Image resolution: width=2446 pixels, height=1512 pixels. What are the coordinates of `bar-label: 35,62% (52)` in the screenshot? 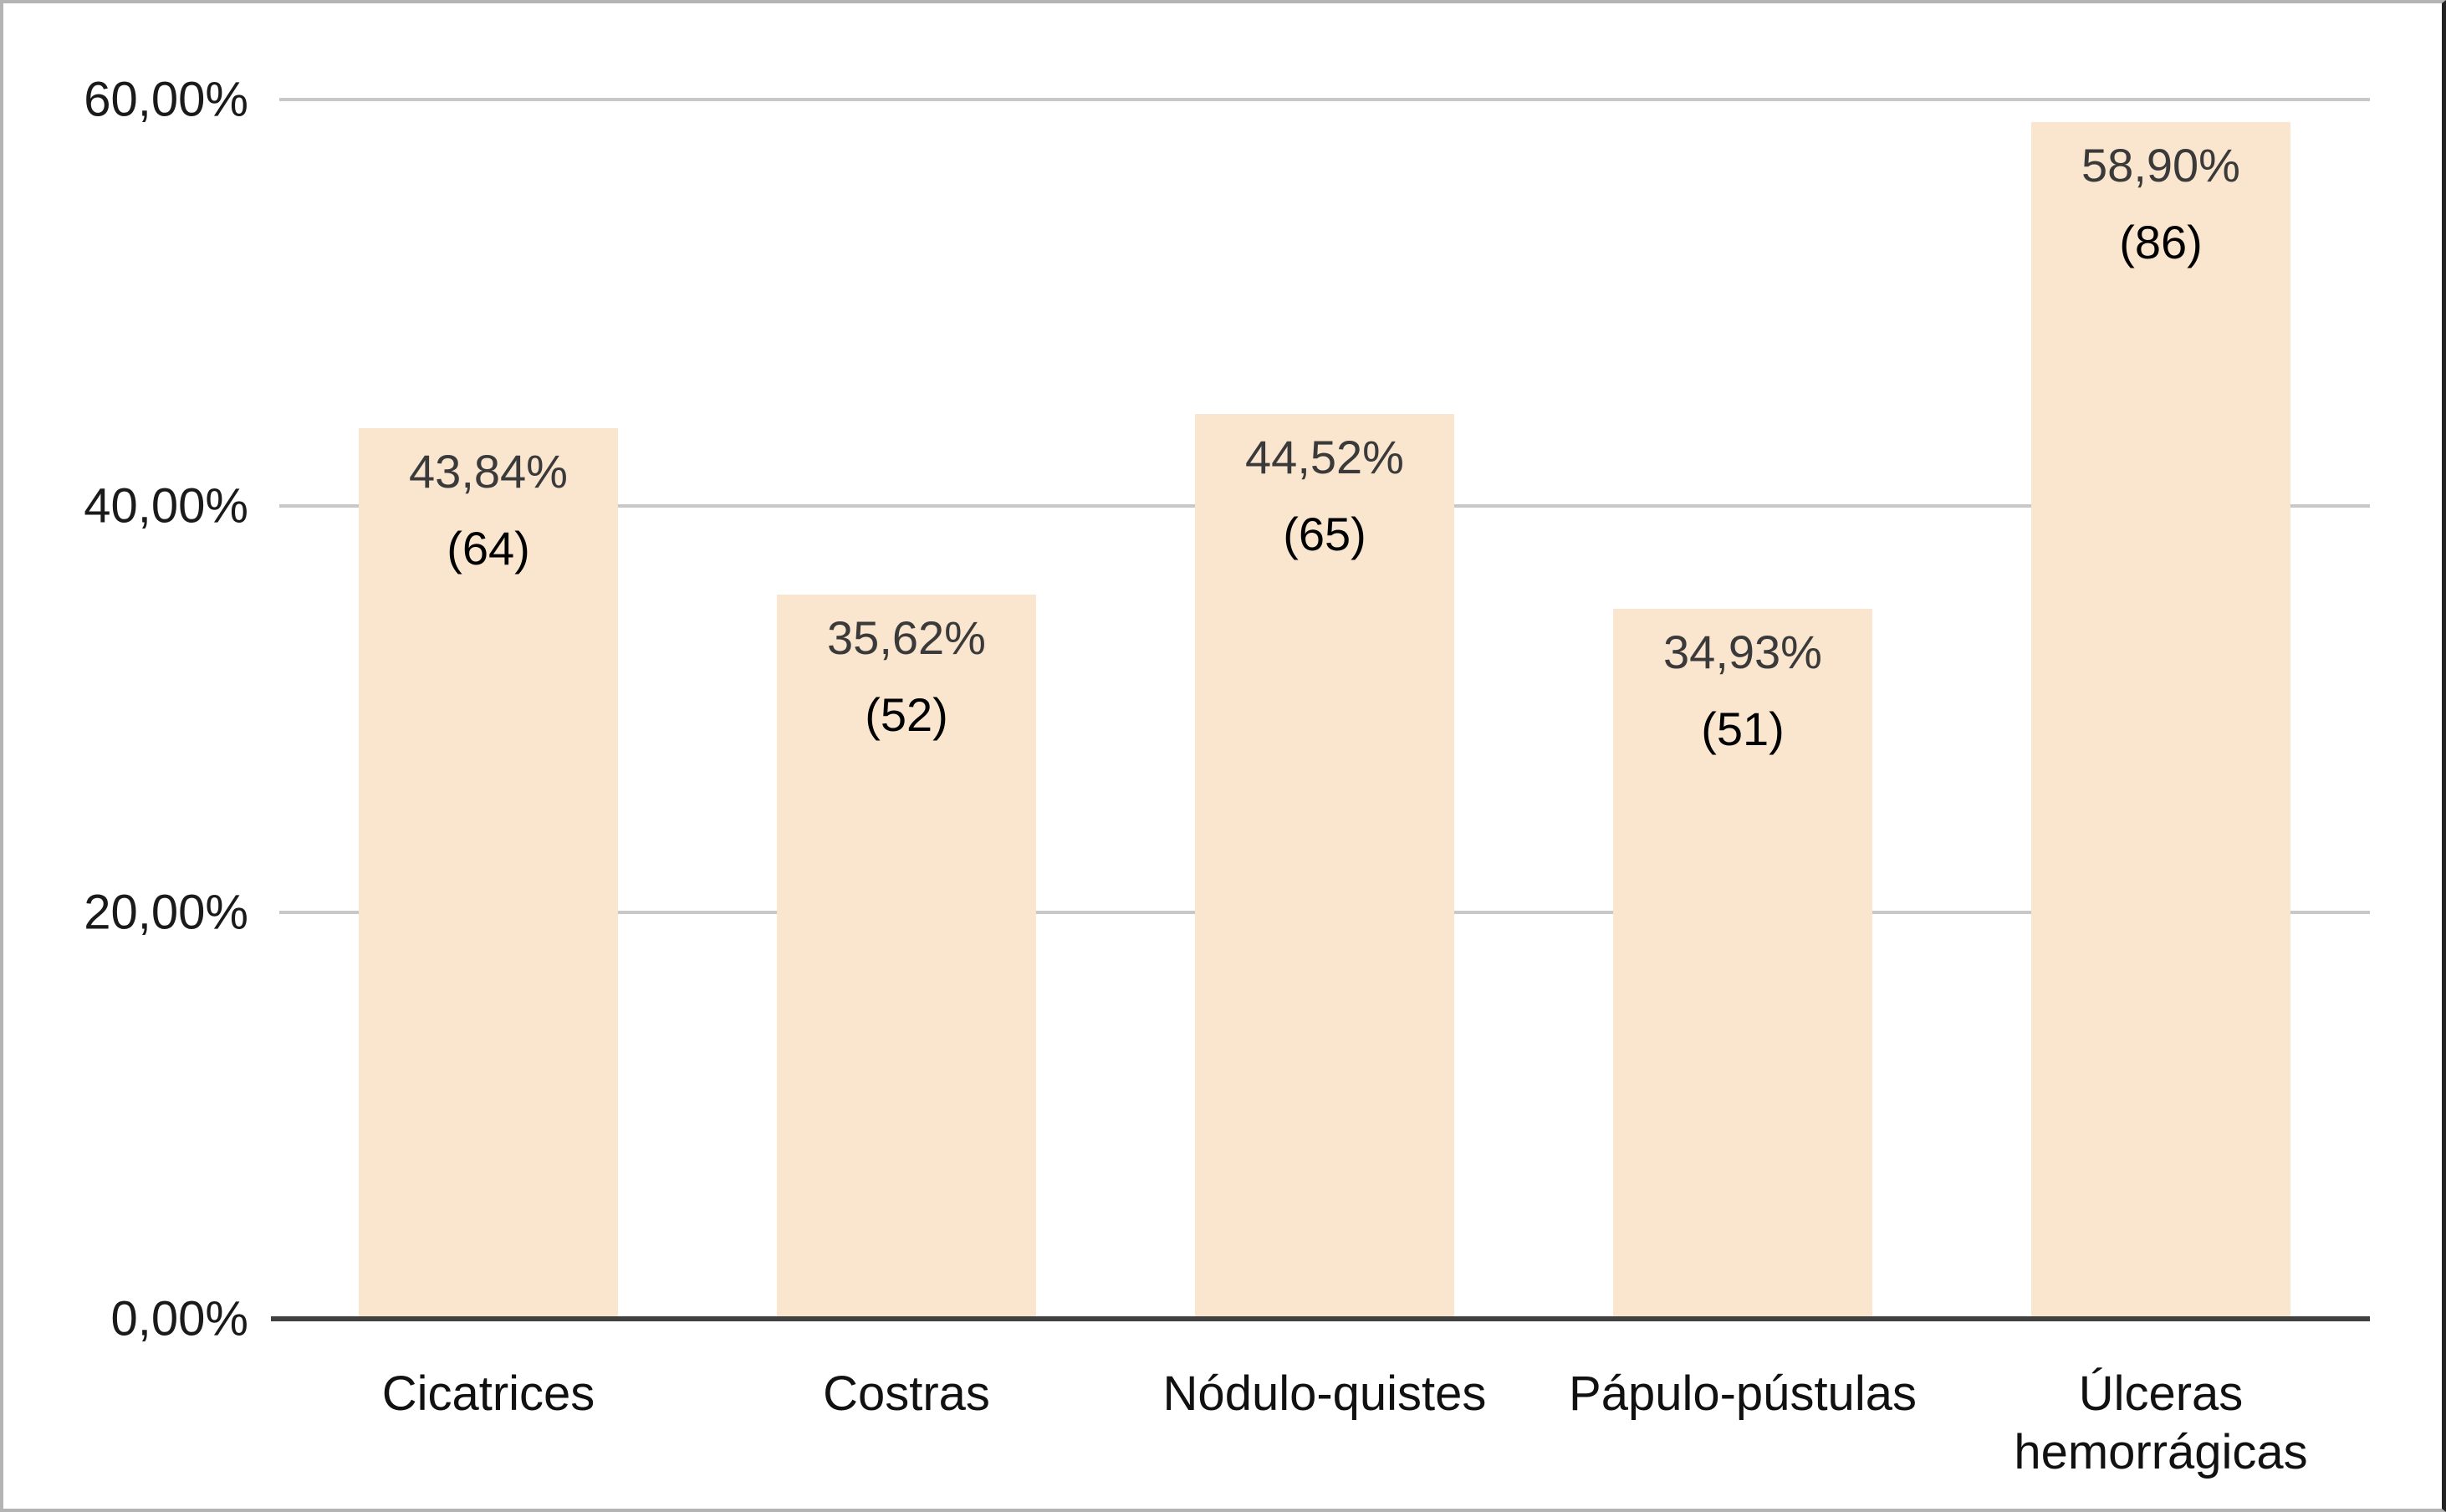 It's located at (907, 674).